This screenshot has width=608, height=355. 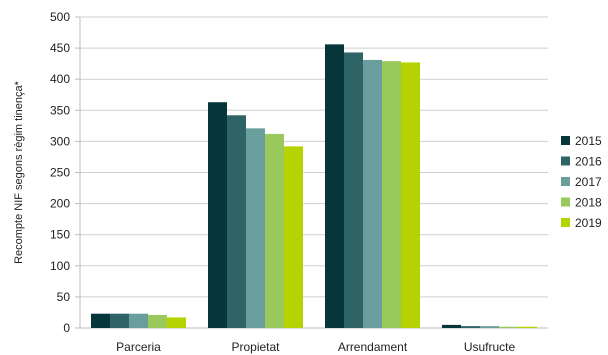 I want to click on legend: 2015 2016 2017 2018 2019, so click(x=581, y=182).